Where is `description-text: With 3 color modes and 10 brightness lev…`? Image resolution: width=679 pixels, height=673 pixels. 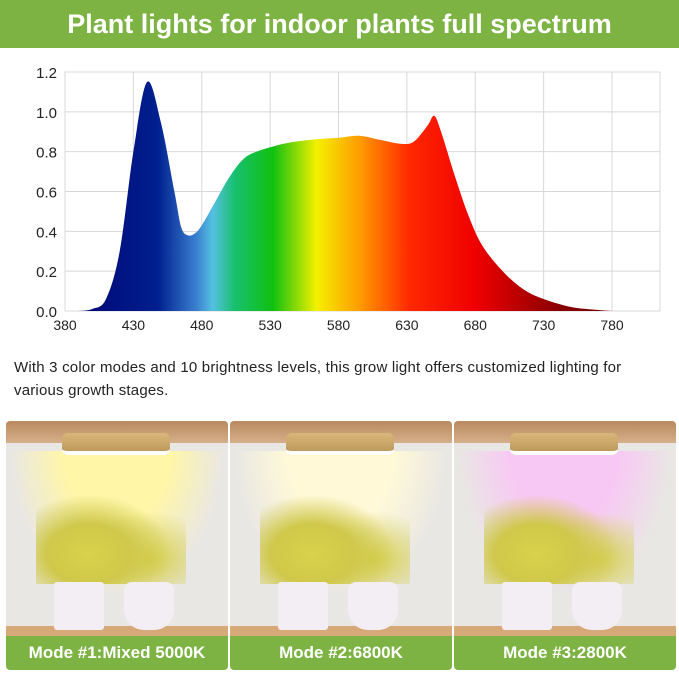
description-text: With 3 color modes and 10 brightness lev… is located at coordinates (318, 379).